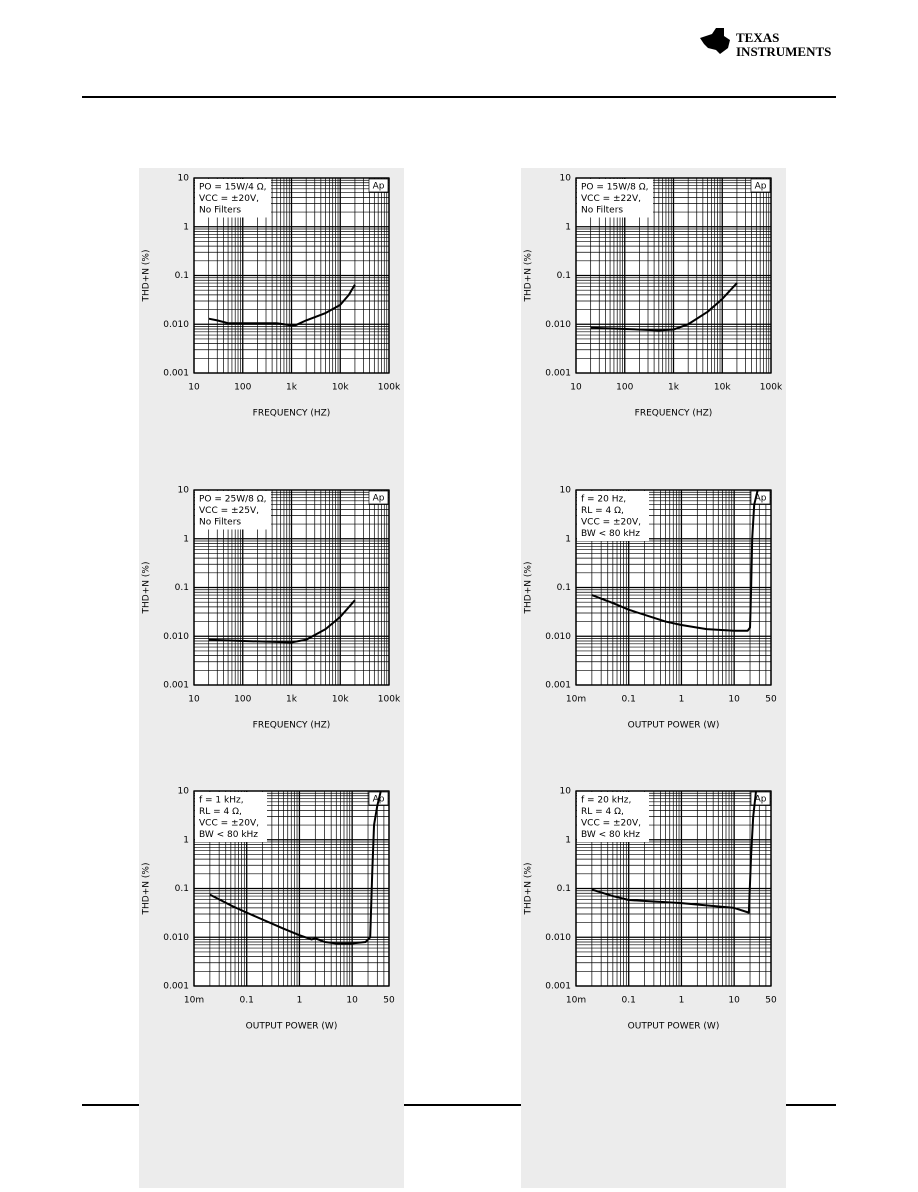 Image resolution: width=918 pixels, height=1192 pixels. Describe the element at coordinates (614, 188) in the screenshot. I see `annotation: PO = 15W/8 Ω,` at that location.